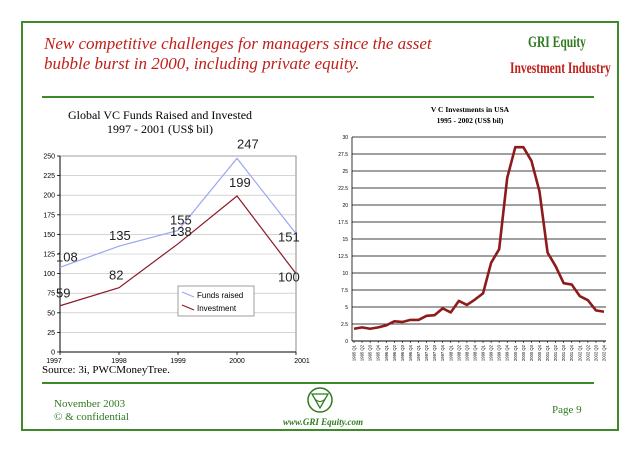 This screenshot has height=452, width=640. Describe the element at coordinates (216, 301) in the screenshot. I see `left-legend` at that location.